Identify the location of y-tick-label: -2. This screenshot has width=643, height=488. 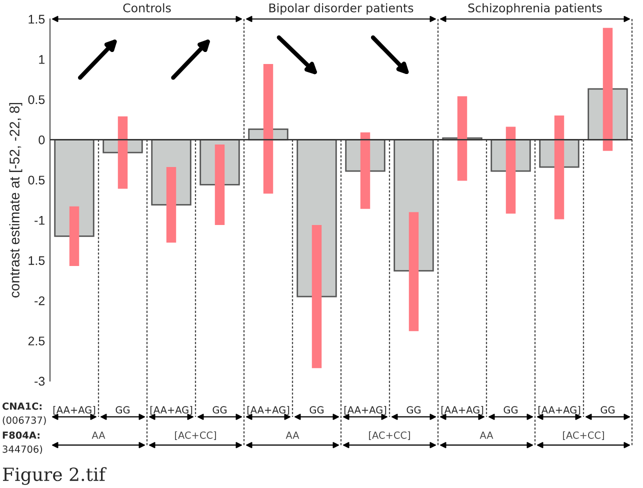
(39, 301).